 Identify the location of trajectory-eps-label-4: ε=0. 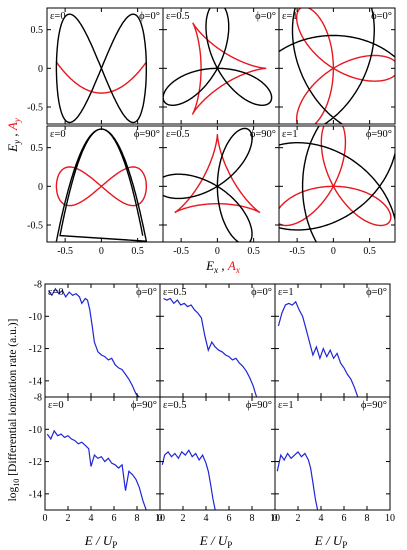
(58, 134).